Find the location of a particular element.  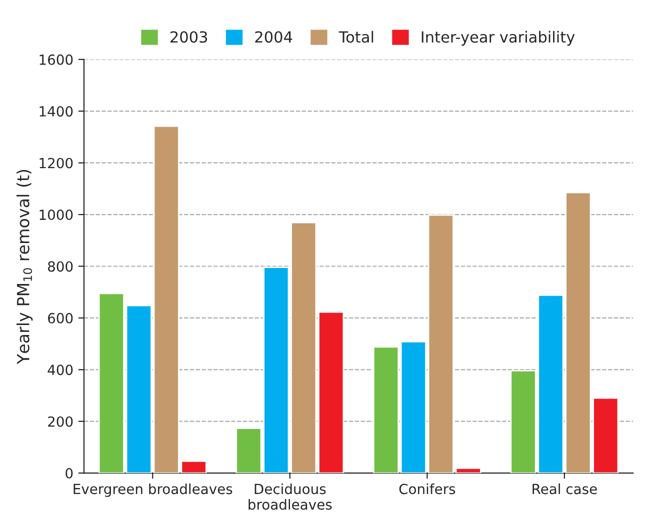

y-tick-label: 1600 is located at coordinates (56, 59).